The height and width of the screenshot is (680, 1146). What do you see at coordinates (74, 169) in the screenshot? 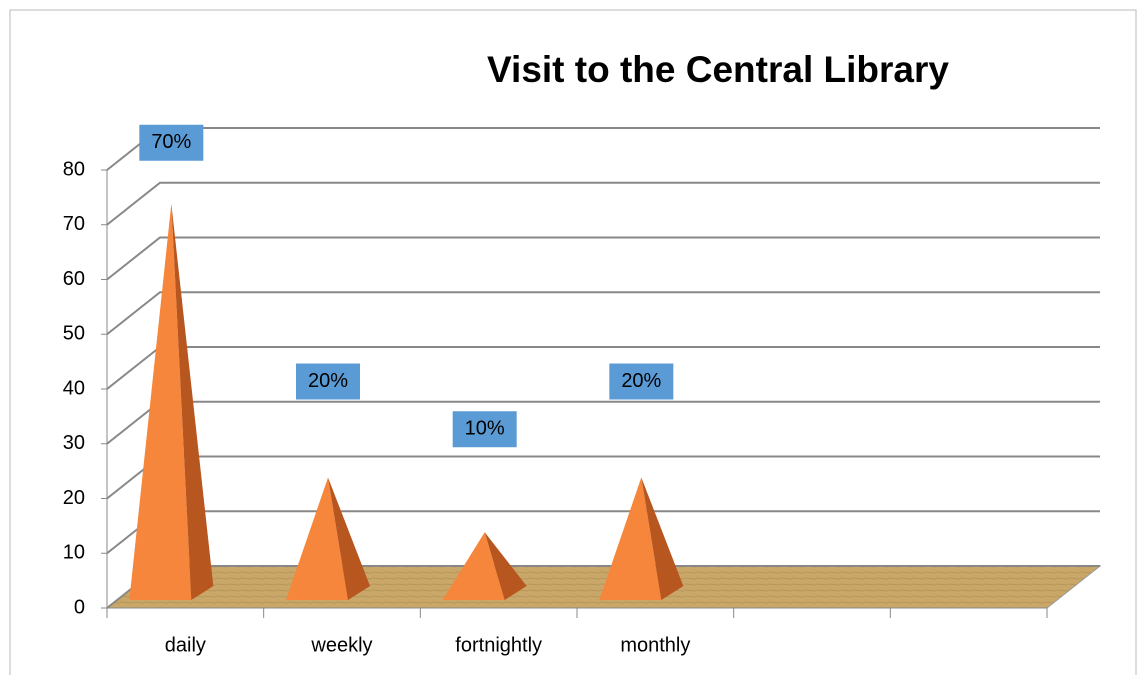
I see `y-tick-label: 80` at bounding box center [74, 169].